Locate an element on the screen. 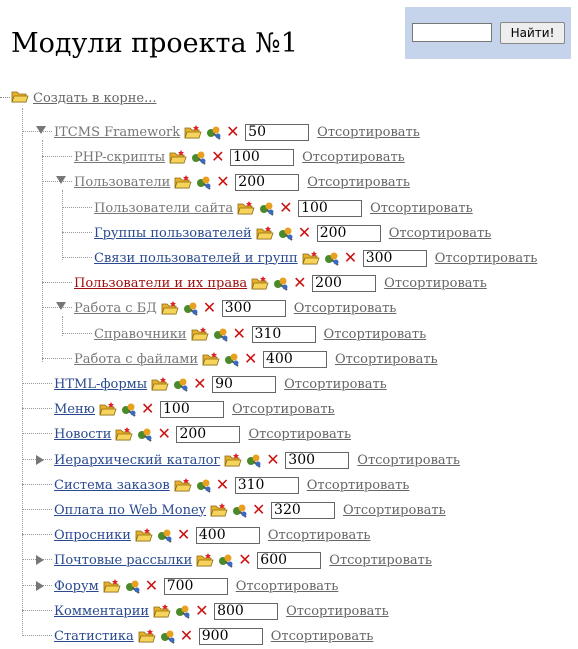  module-link: Пользователи сайта is located at coordinates (164, 208).